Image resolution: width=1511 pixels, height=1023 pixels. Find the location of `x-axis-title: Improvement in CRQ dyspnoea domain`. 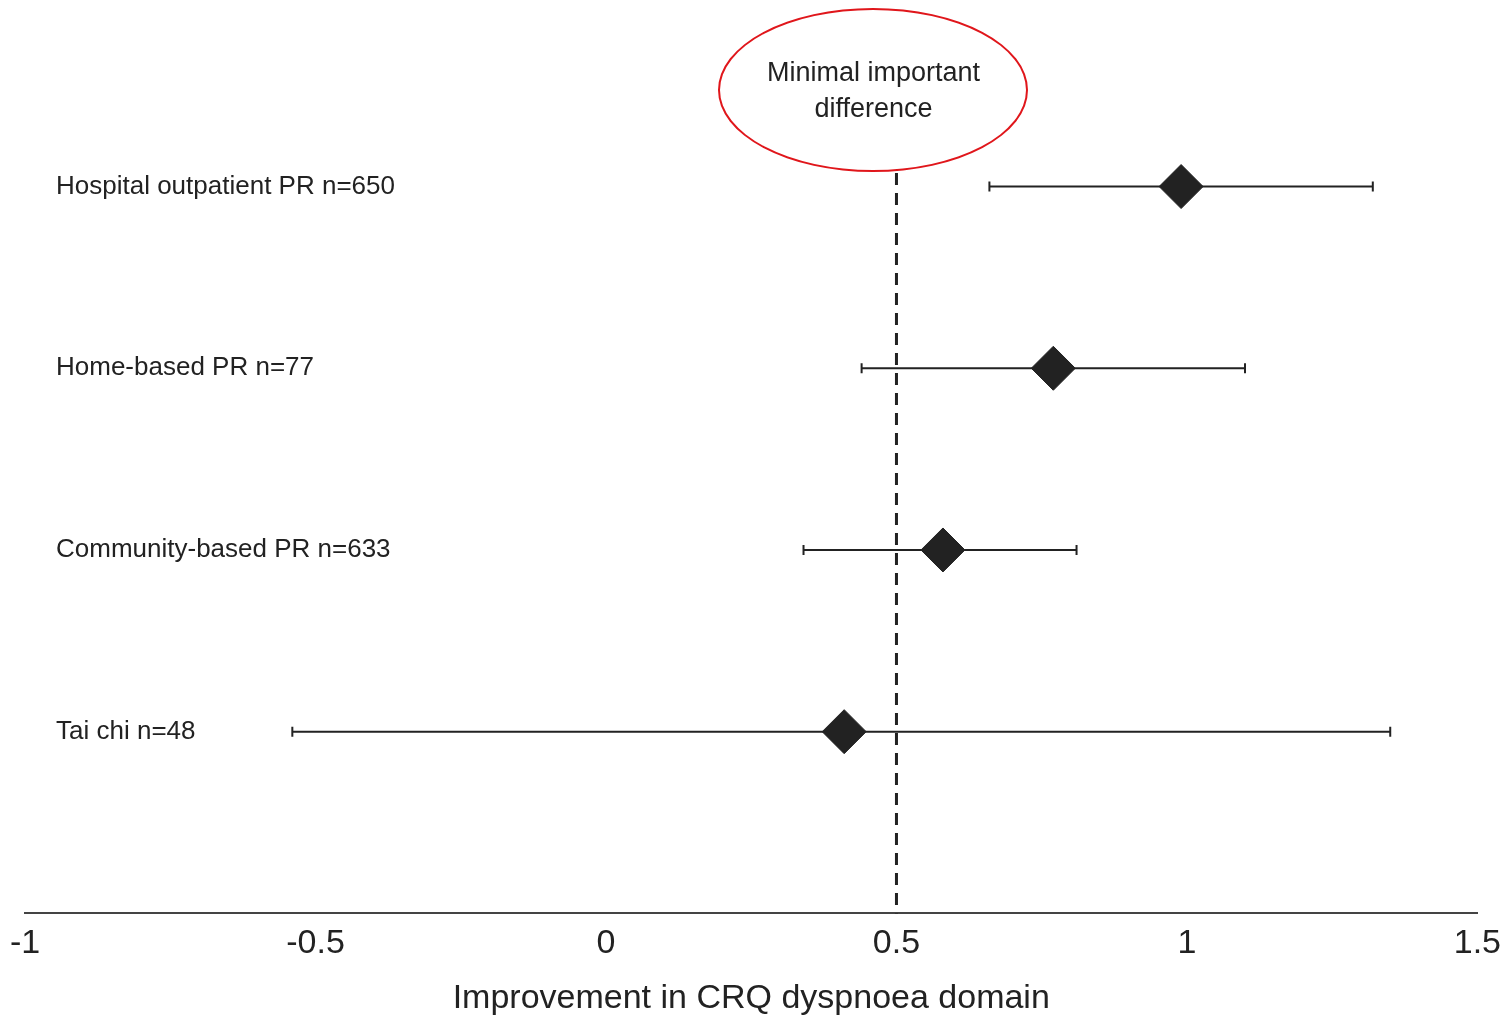

x-axis-title: Improvement in CRQ dyspnoea domain is located at coordinates (751, 995).